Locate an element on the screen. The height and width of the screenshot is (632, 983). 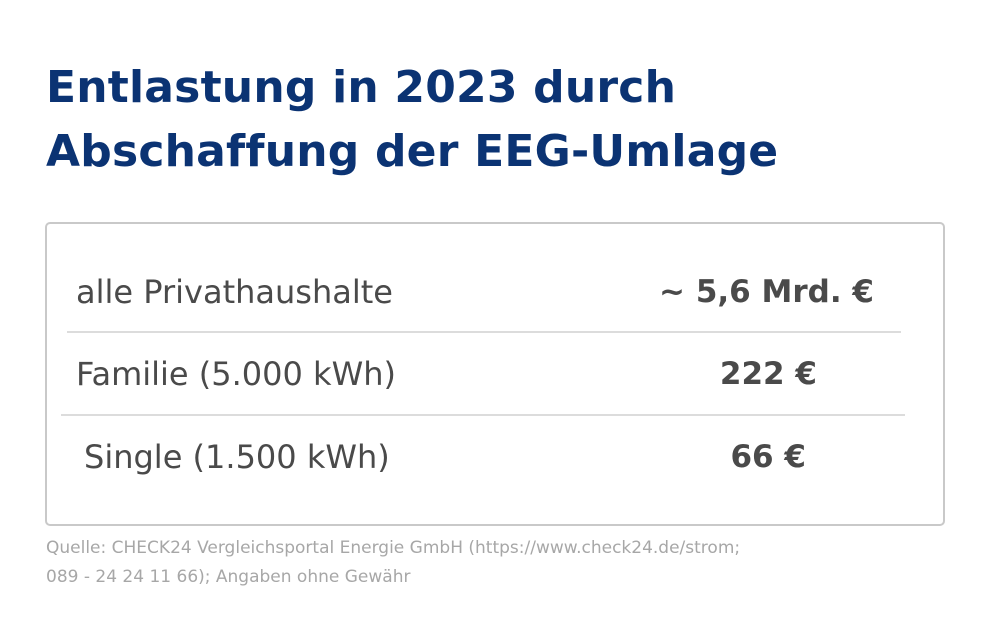
title-line-2: Abschaffung der EEG-Umlage is located at coordinates (412, 151).